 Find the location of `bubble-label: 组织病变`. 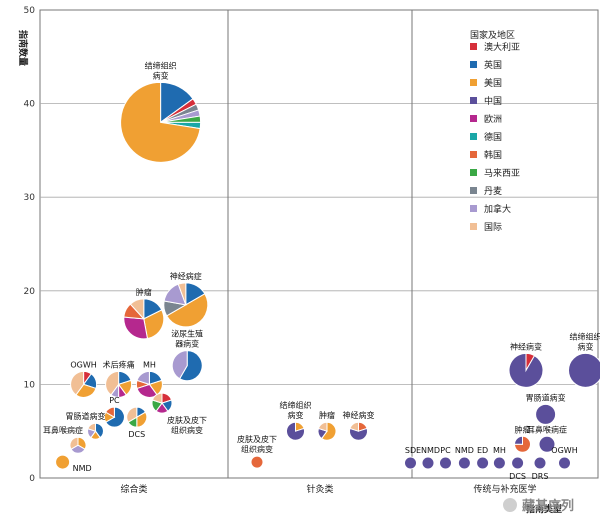

bubble-label: 组织病变 is located at coordinates (187, 430).